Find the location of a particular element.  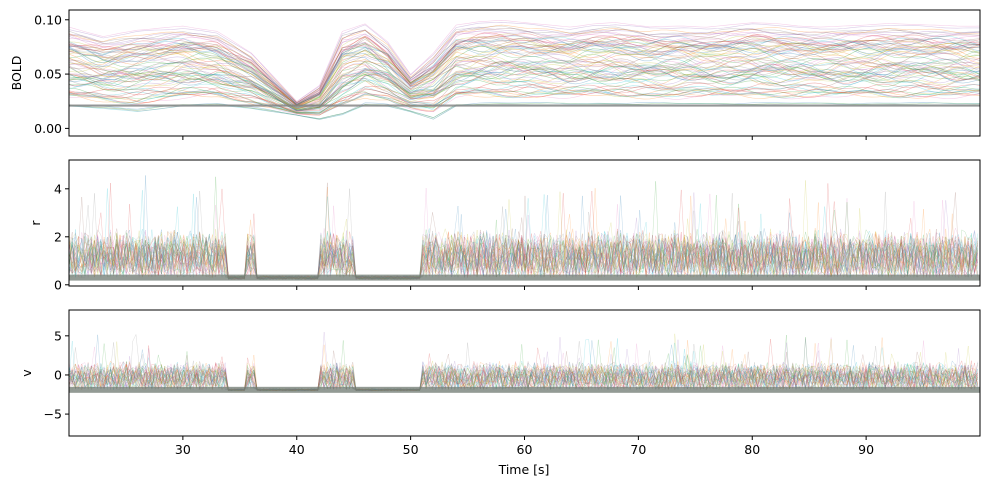

y-tick-label: 0 is located at coordinates (58, 374).